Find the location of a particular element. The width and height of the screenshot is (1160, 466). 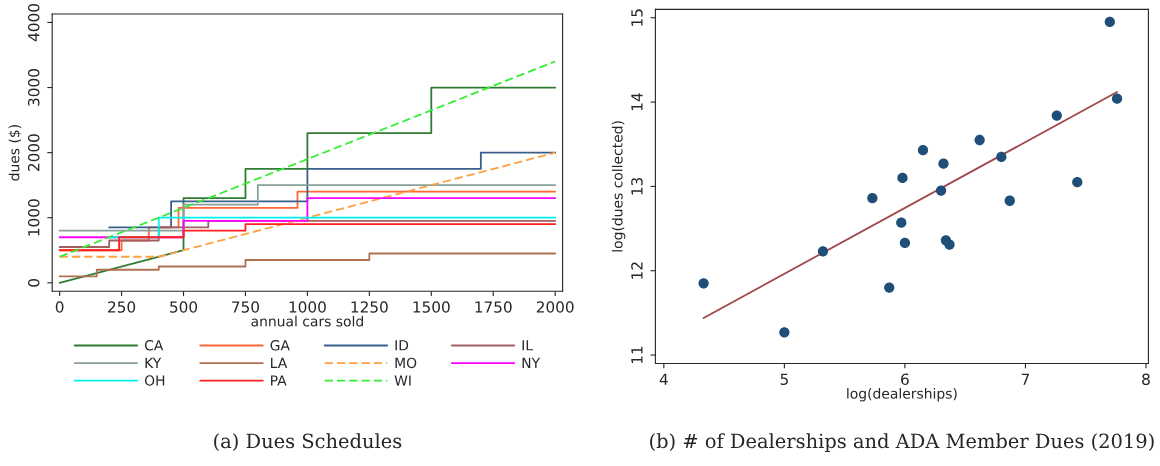

x-tick-label: 2000 is located at coordinates (555, 307).